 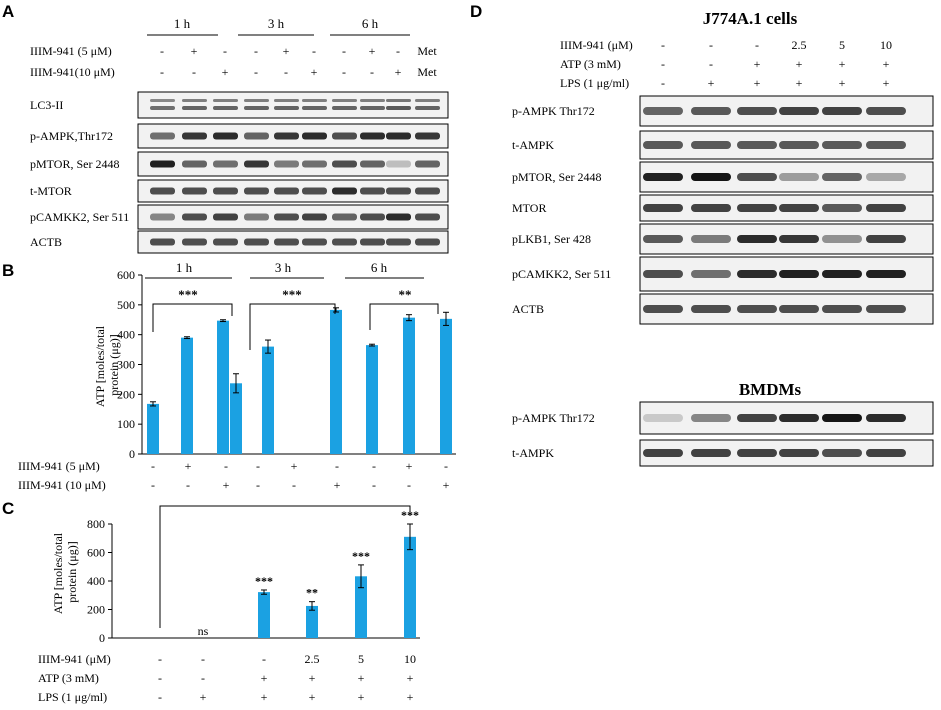 What do you see at coordinates (553, 418) in the screenshot?
I see `blot-label: p-AMPK Thr172` at bounding box center [553, 418].